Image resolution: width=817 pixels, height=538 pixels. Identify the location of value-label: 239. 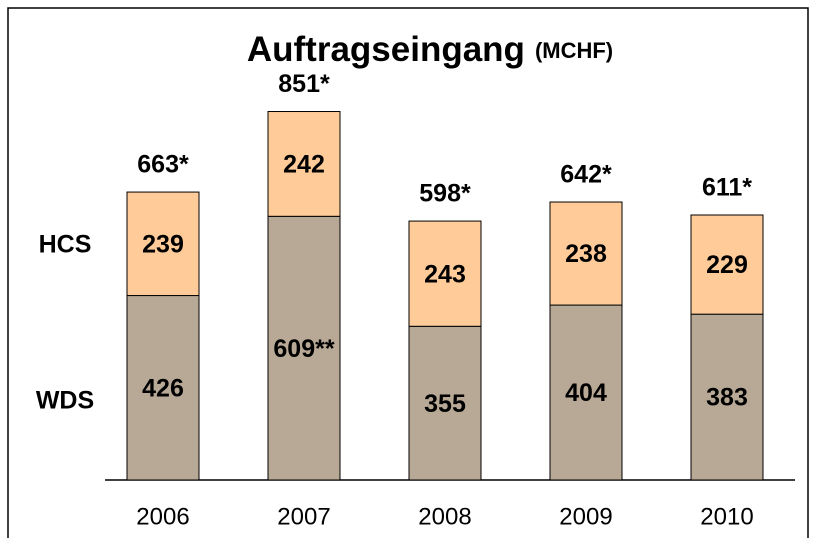
(163, 244).